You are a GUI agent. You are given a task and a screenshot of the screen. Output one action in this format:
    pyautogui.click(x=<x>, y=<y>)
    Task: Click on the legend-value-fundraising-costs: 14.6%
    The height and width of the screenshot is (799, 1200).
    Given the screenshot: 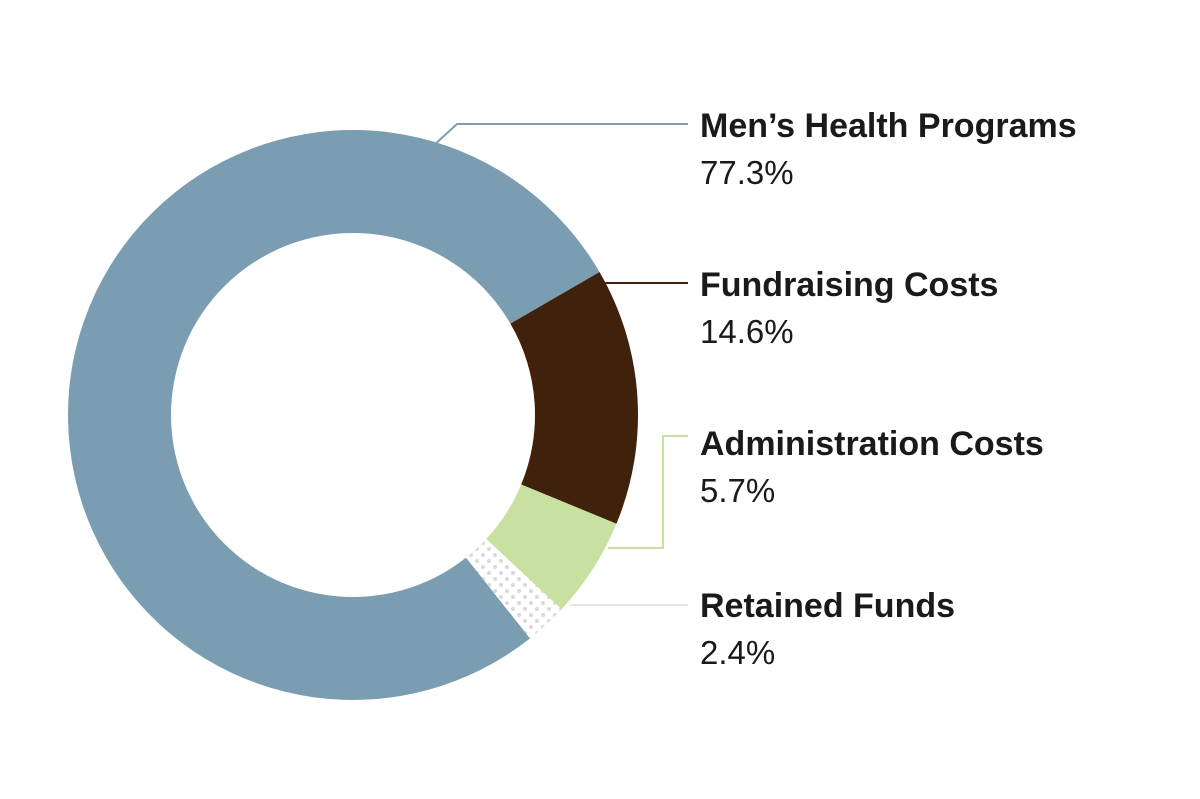 What is the action you would take?
    pyautogui.click(x=747, y=331)
    